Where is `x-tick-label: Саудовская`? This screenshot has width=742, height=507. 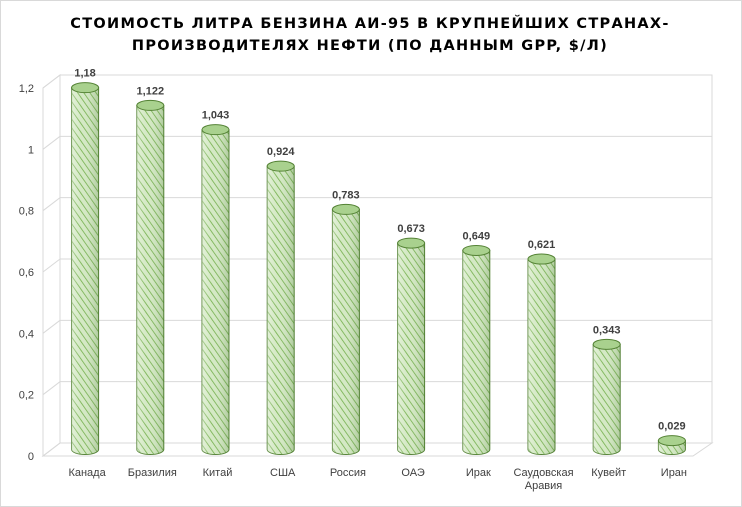 x-tick-label: Саудовская is located at coordinates (543, 473).